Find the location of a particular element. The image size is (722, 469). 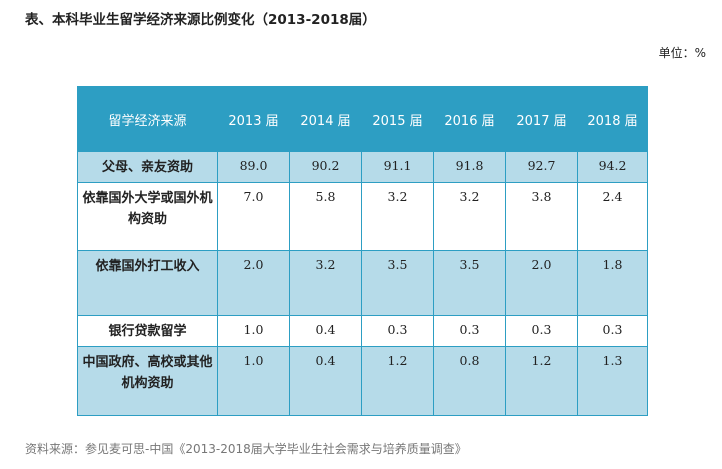

table-title: 表、本科毕业生留学经济来源比例变化（2013-2018届） is located at coordinates (200, 20).